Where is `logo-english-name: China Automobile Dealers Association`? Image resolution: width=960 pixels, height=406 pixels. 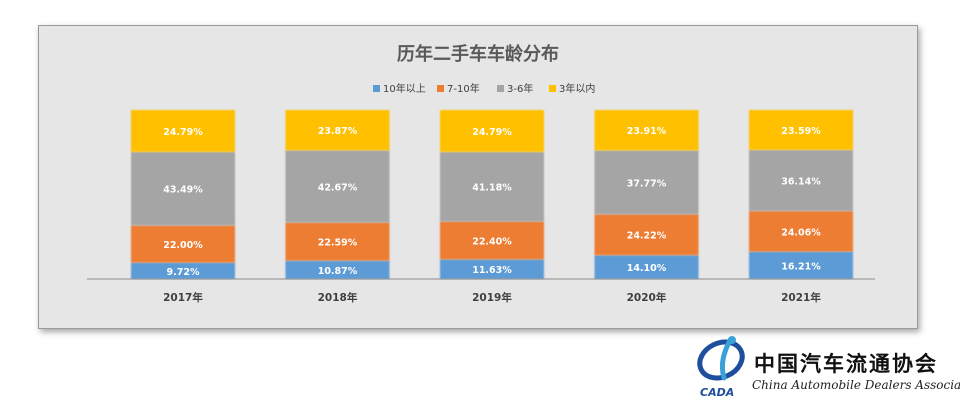 logo-english-name: China Automobile Dealers Association is located at coordinates (856, 385).